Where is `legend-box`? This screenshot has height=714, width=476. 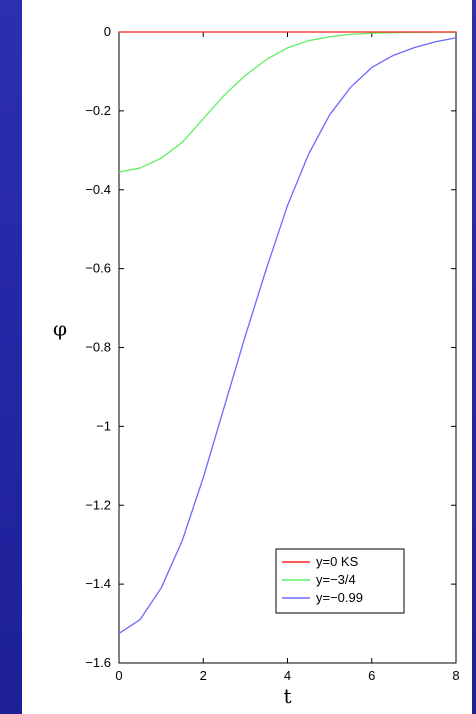 legend-box is located at coordinates (340, 581).